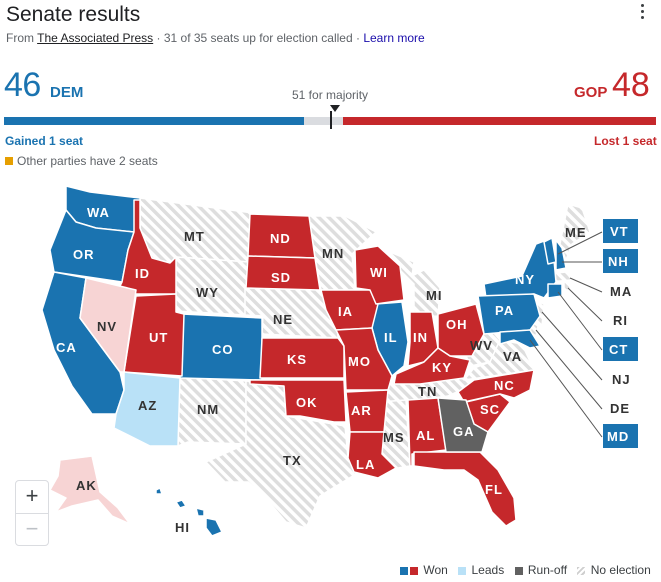 This screenshot has height=582, width=661. I want to click on legend-runoff-label: Run-off, so click(547, 570).